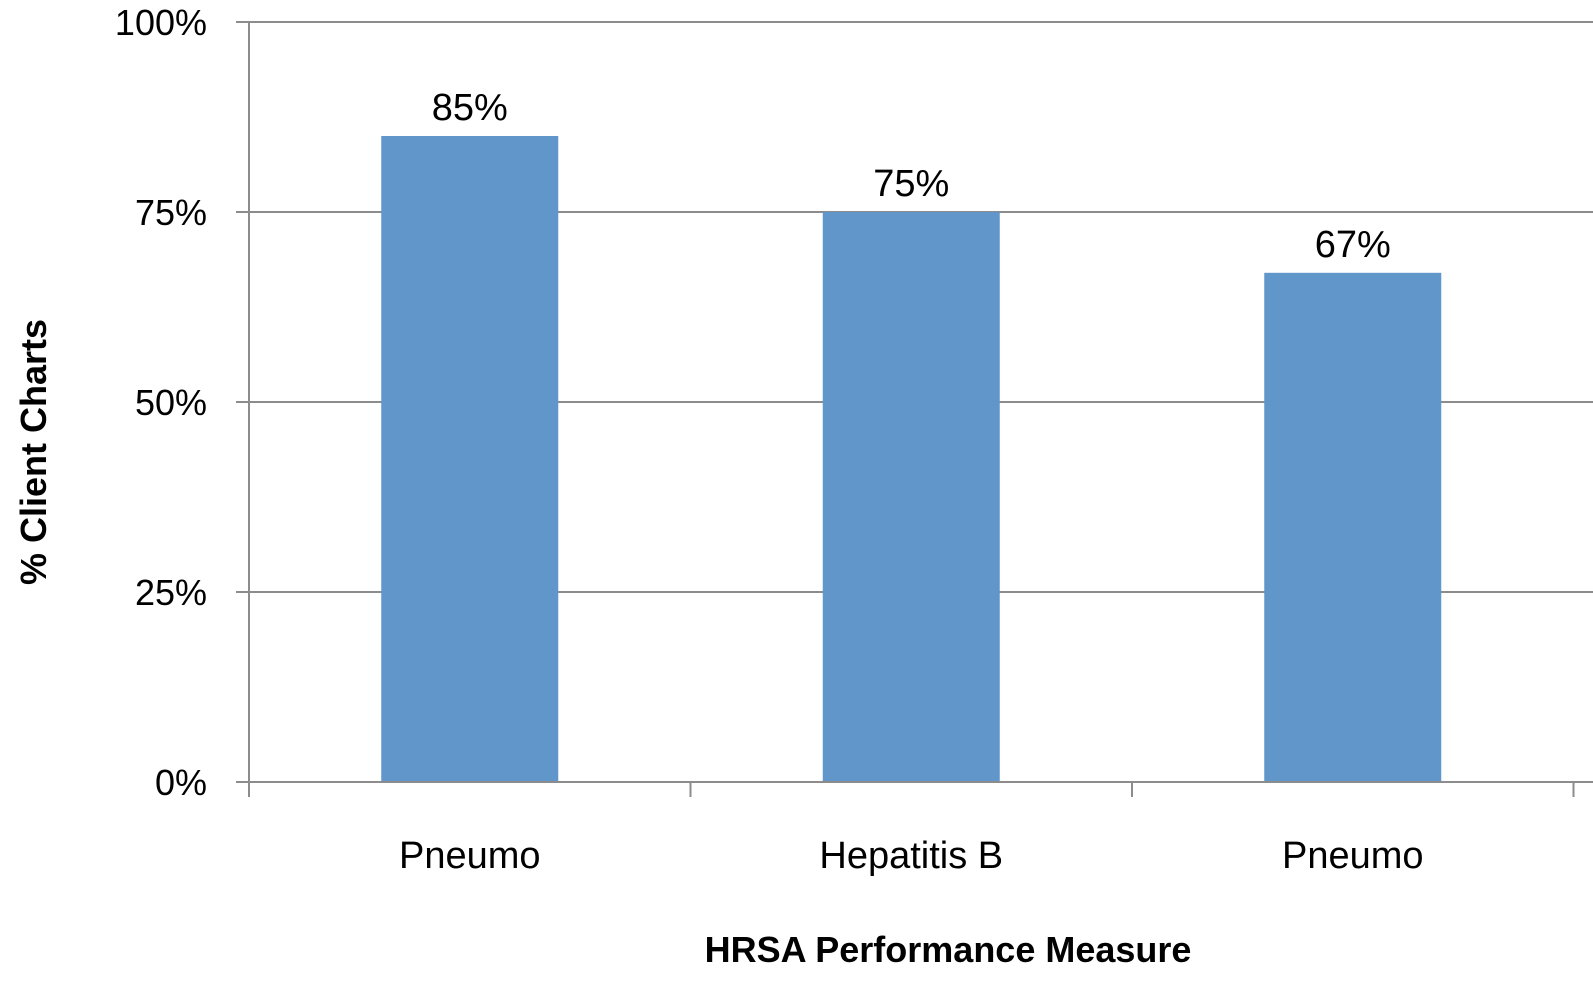 The height and width of the screenshot is (983, 1593). What do you see at coordinates (911, 184) in the screenshot?
I see `data-label: 75%` at bounding box center [911, 184].